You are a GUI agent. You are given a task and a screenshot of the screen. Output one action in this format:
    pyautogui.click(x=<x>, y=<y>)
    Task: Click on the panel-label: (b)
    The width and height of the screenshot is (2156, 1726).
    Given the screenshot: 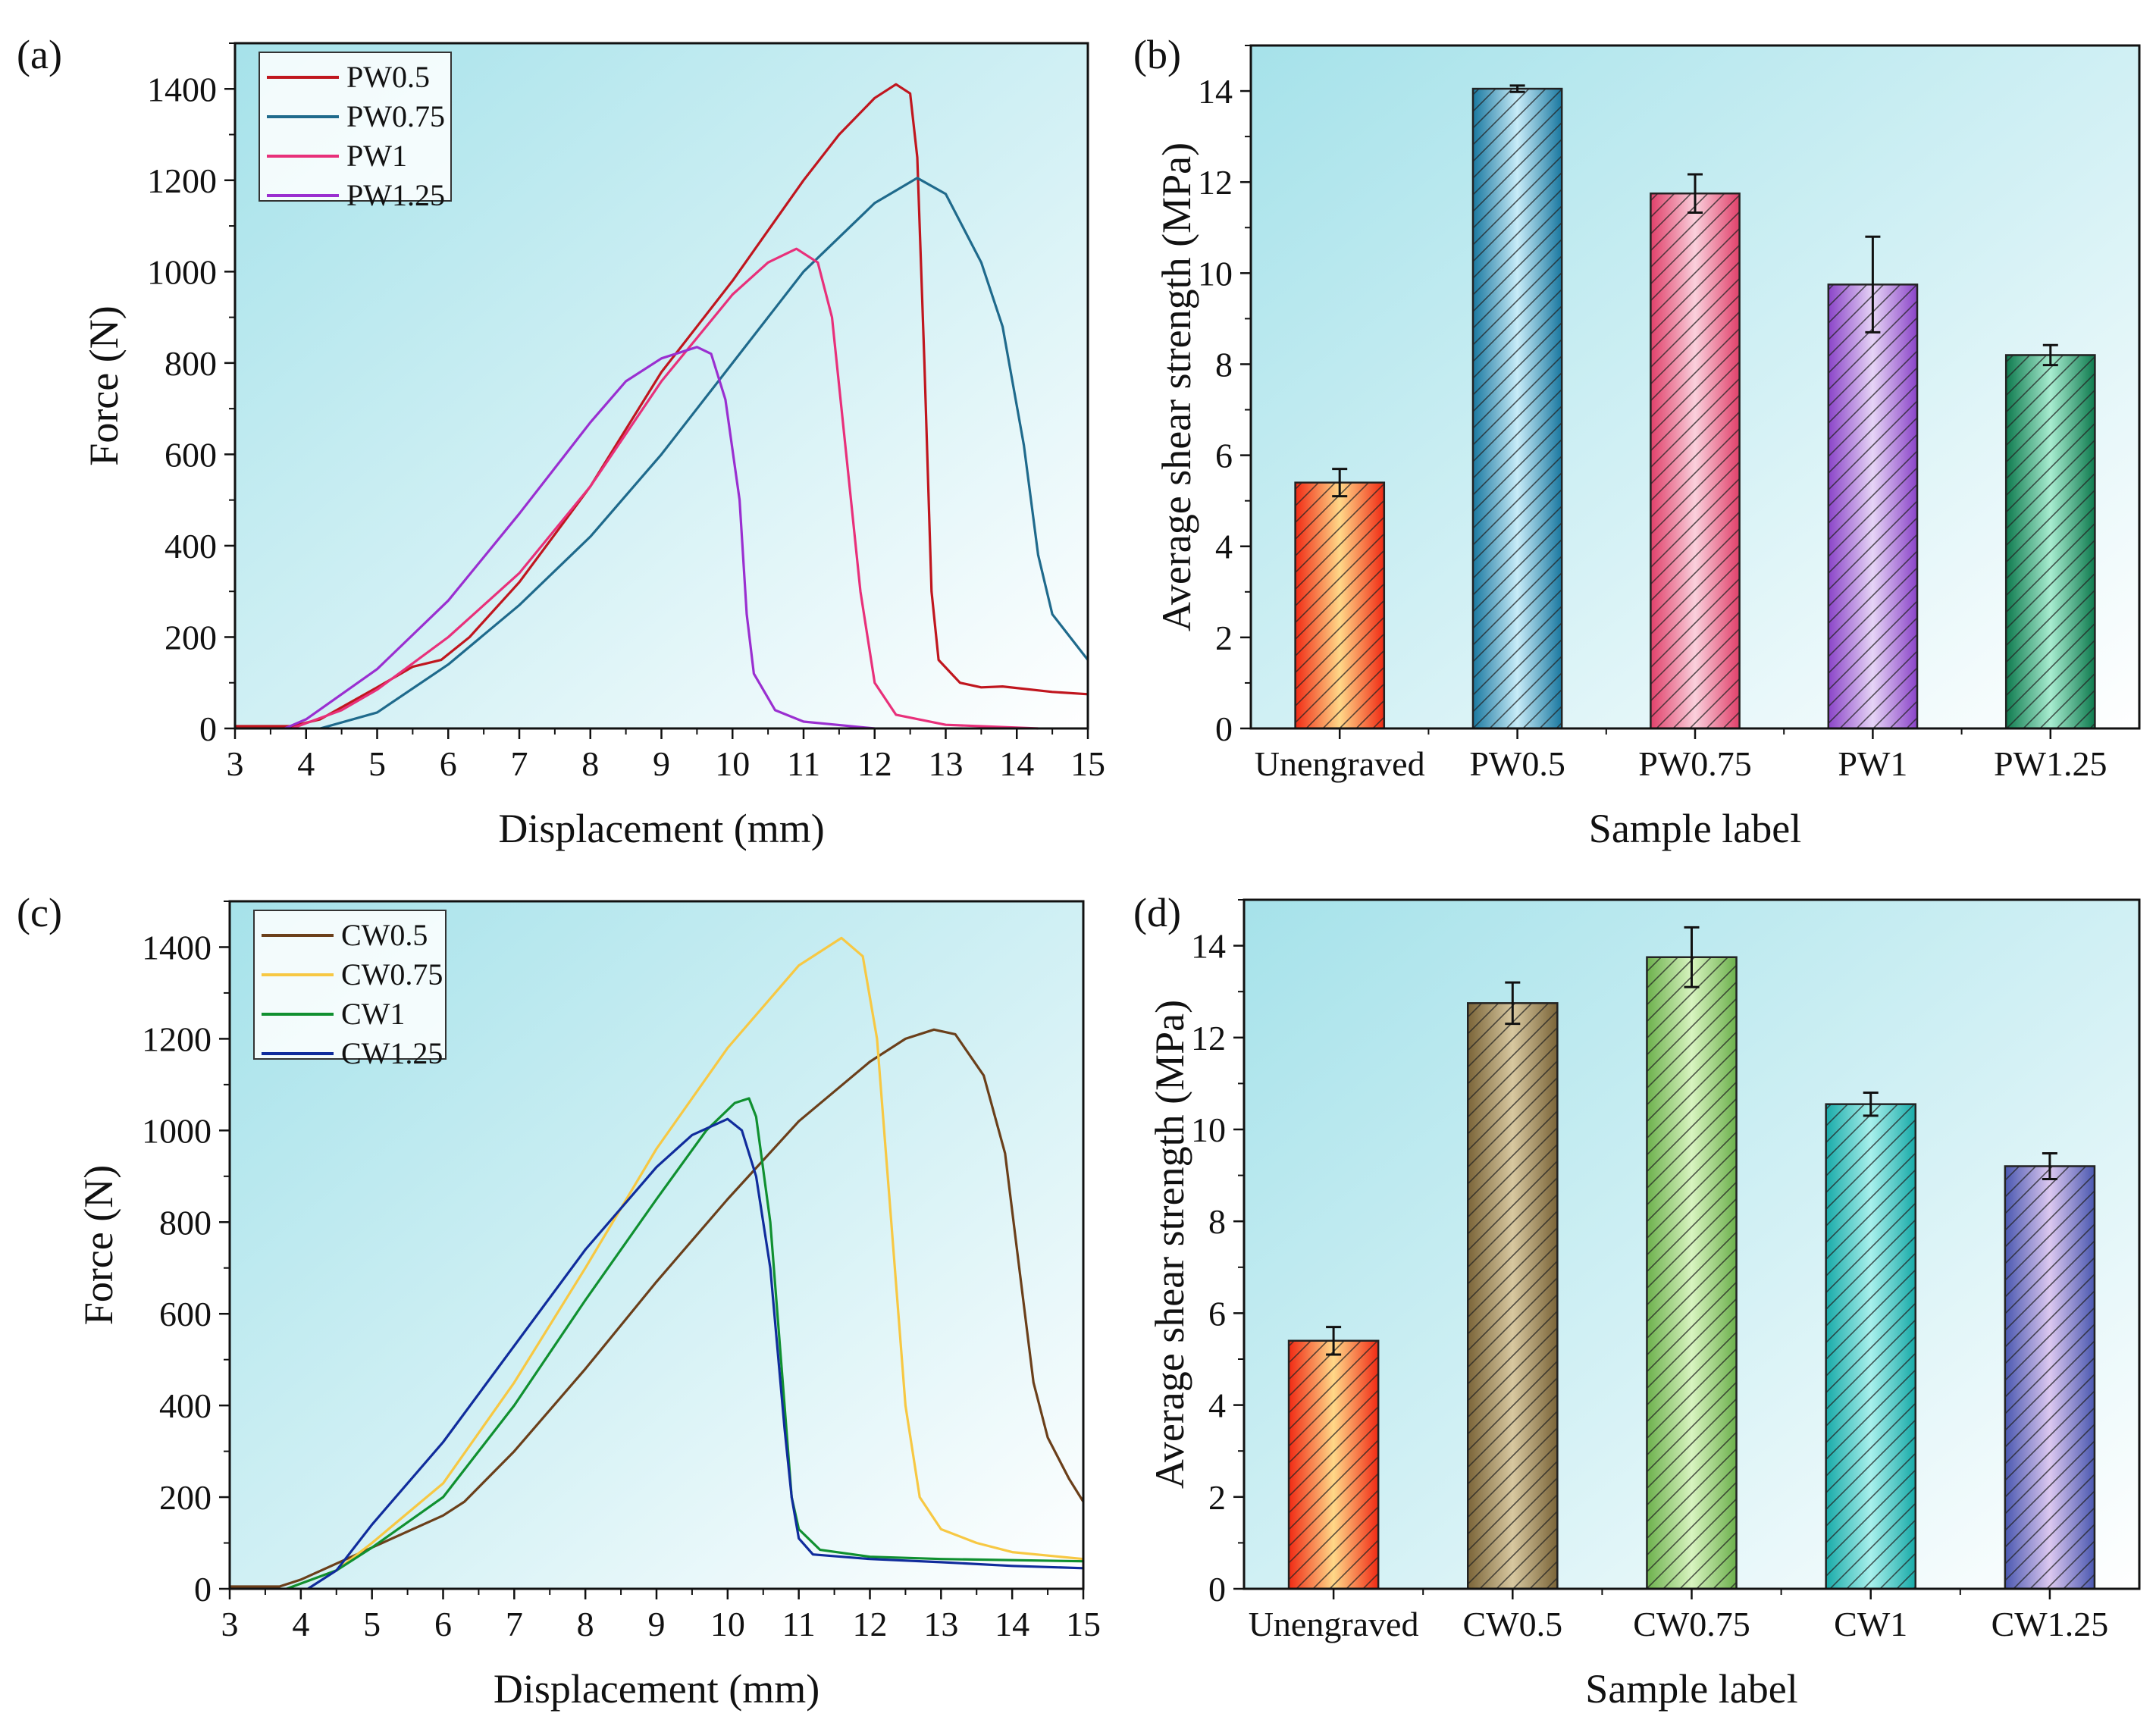 What is the action you would take?
    pyautogui.click(x=1157, y=55)
    